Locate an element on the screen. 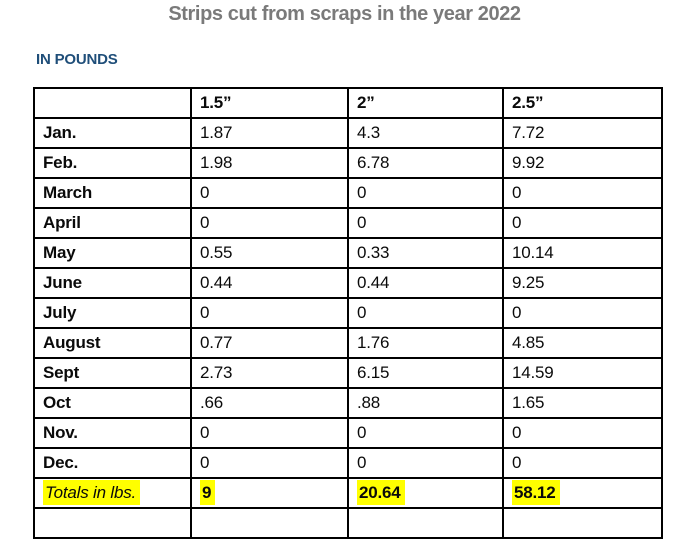 The image size is (689, 552). total-value-cell: 9 is located at coordinates (269, 493).